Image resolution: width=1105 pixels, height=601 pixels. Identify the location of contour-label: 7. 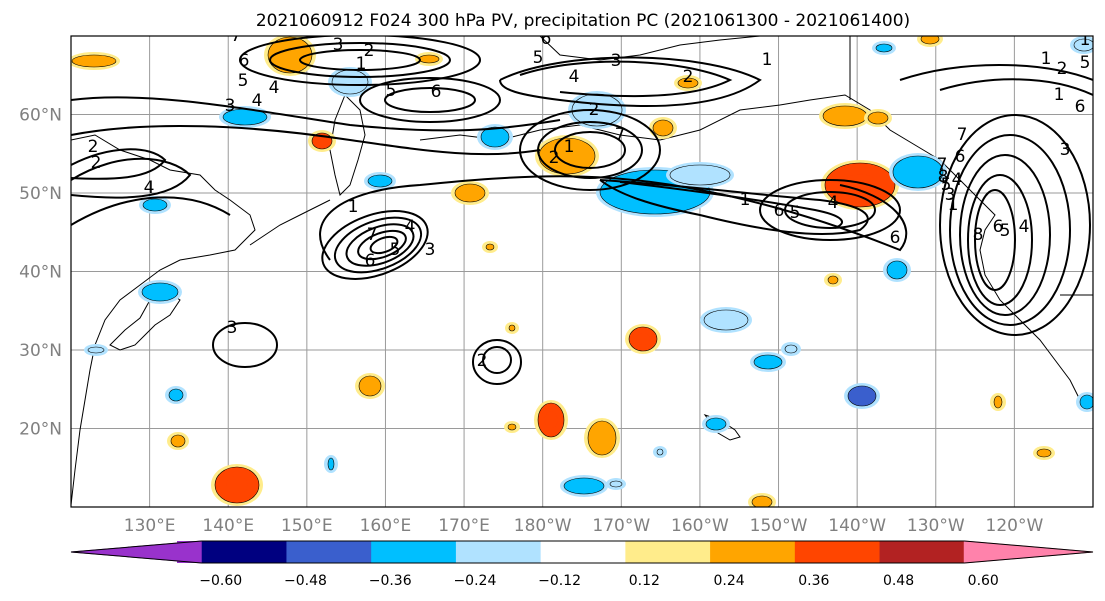
(372, 235).